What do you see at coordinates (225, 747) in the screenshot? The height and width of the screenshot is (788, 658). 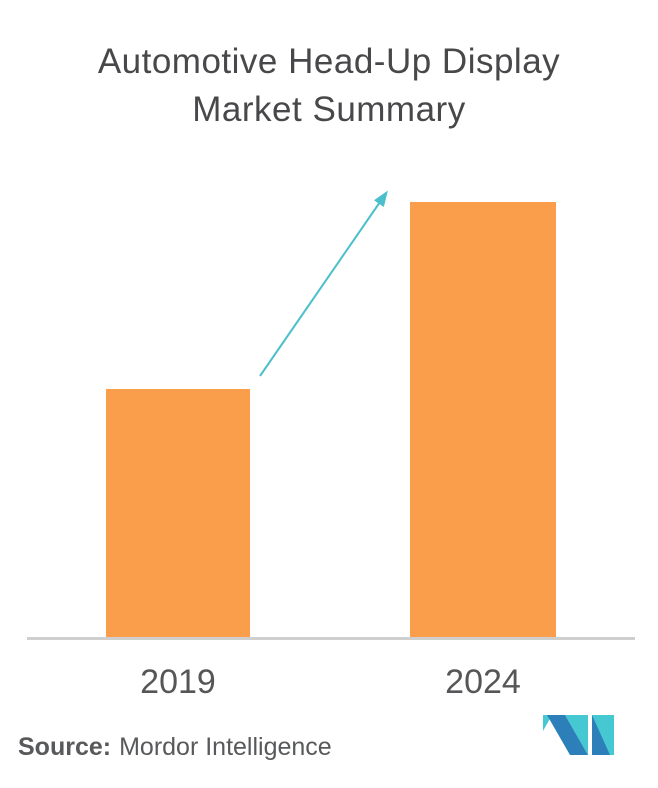 I see `source-name: Mordor Intelligence` at bounding box center [225, 747].